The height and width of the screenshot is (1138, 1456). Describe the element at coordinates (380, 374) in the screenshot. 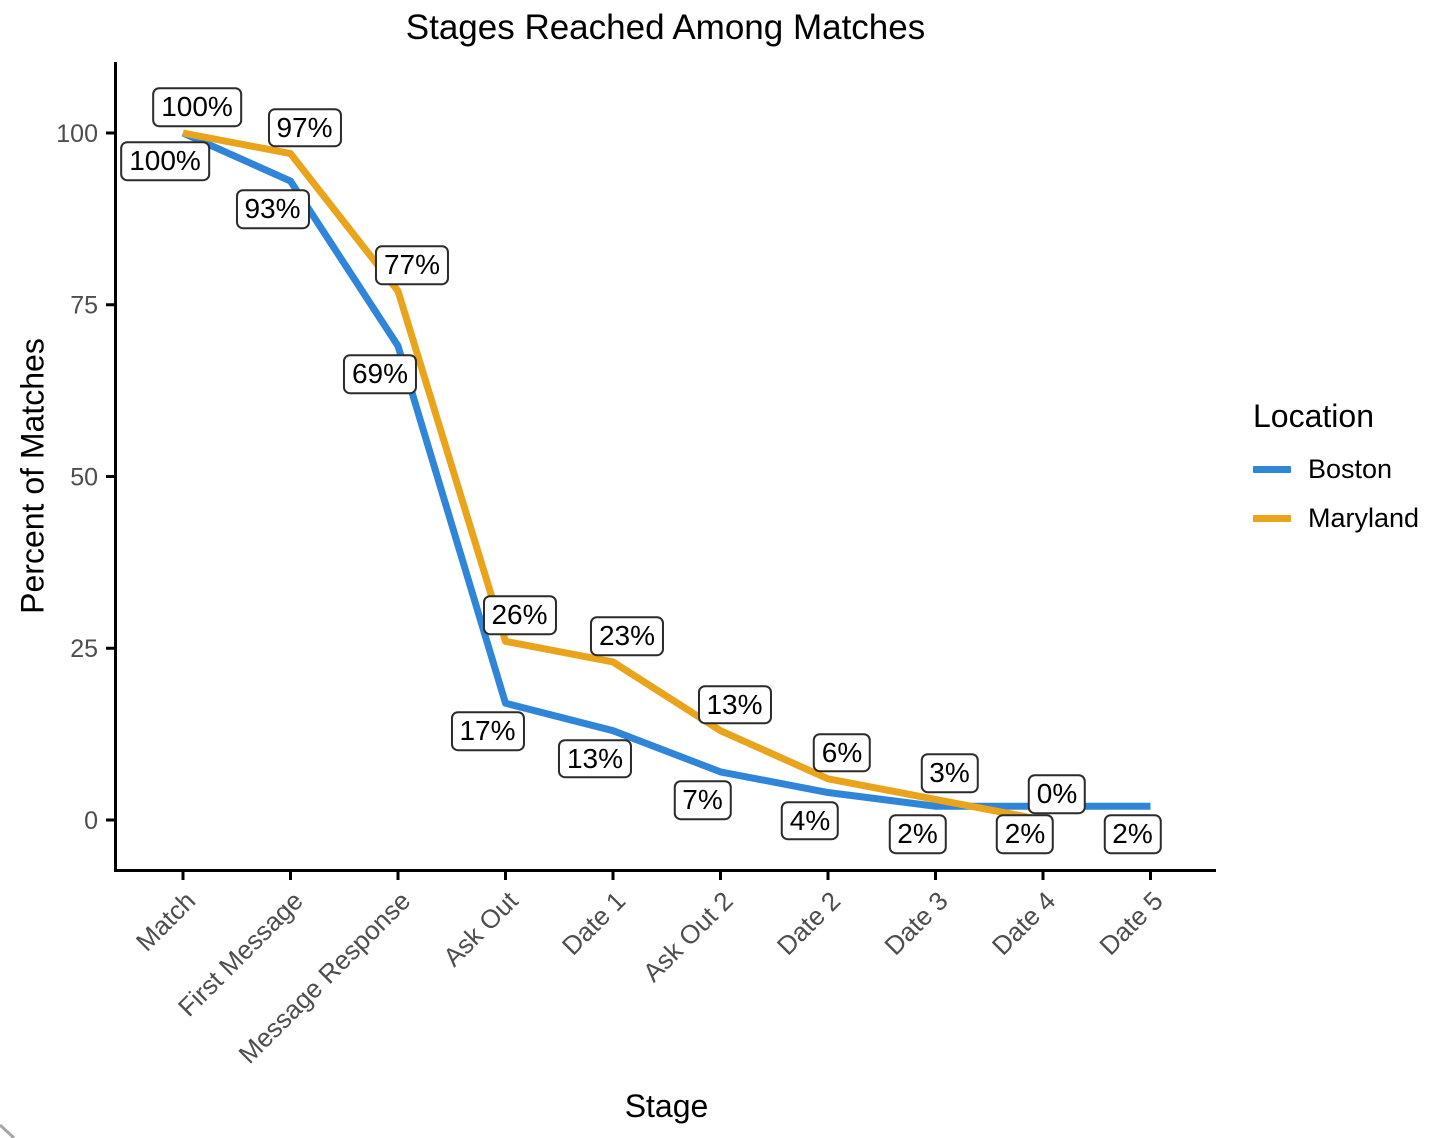

I see `data-label-boston-message-response: 69%` at that location.